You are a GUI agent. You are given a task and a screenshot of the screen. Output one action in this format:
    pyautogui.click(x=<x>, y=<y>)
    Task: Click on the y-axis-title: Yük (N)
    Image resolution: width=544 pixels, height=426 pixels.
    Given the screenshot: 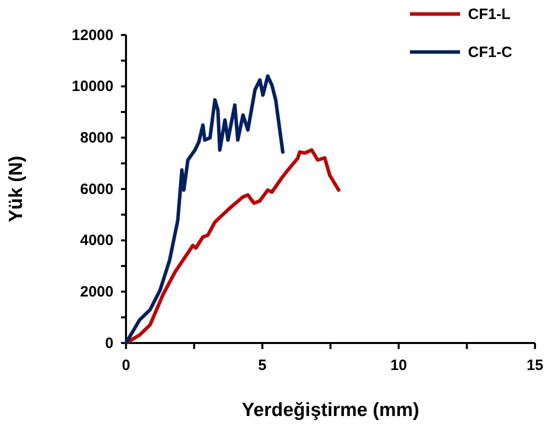 What is the action you would take?
    pyautogui.click(x=16, y=189)
    